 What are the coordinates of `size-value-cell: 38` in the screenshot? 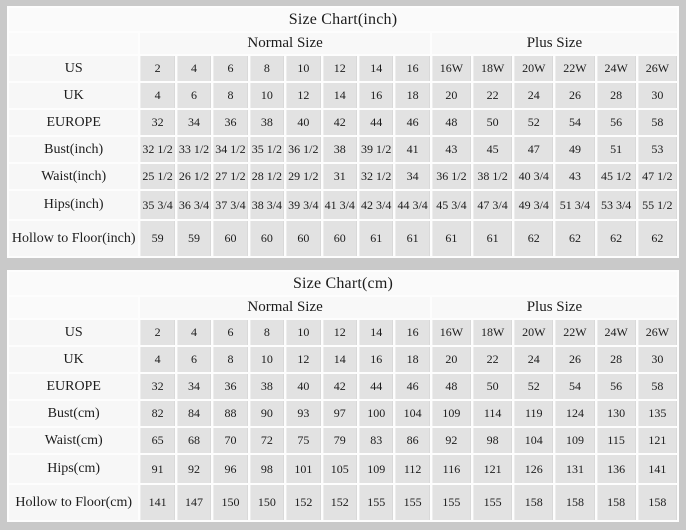 It's located at (267, 122).